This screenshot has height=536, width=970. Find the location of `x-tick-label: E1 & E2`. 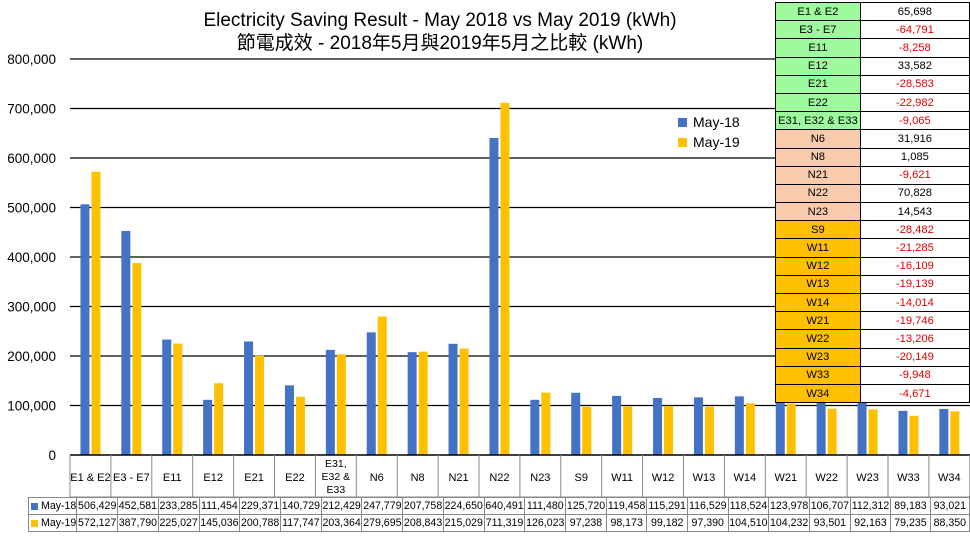

x-tick-label: E1 & E2 is located at coordinates (90, 478).